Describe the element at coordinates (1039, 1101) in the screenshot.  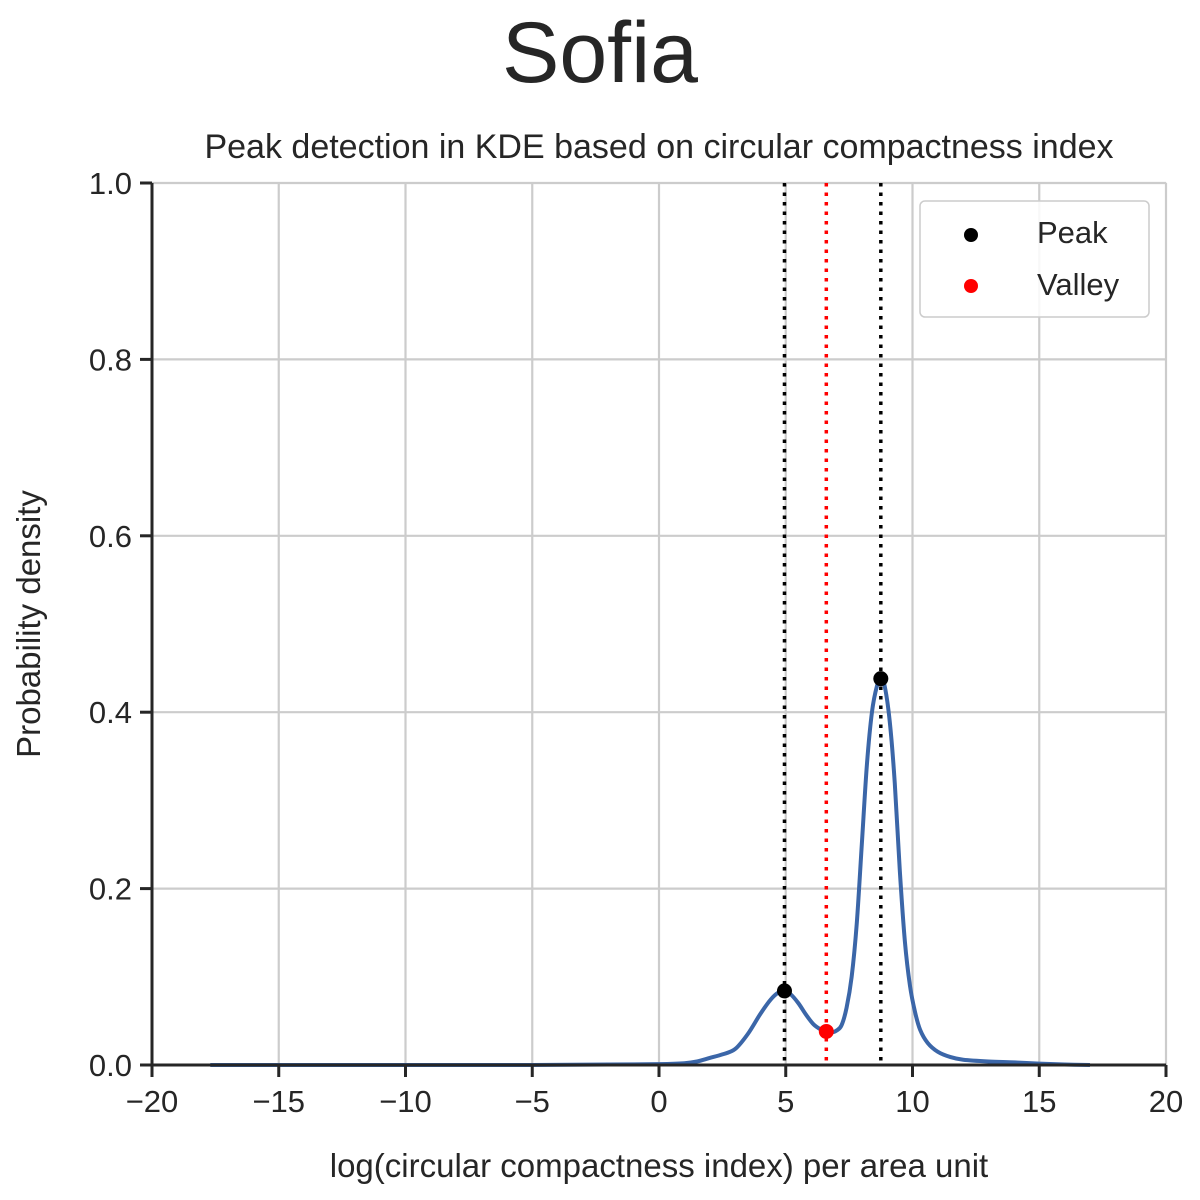
I see `x-tick-label: 15` at that location.